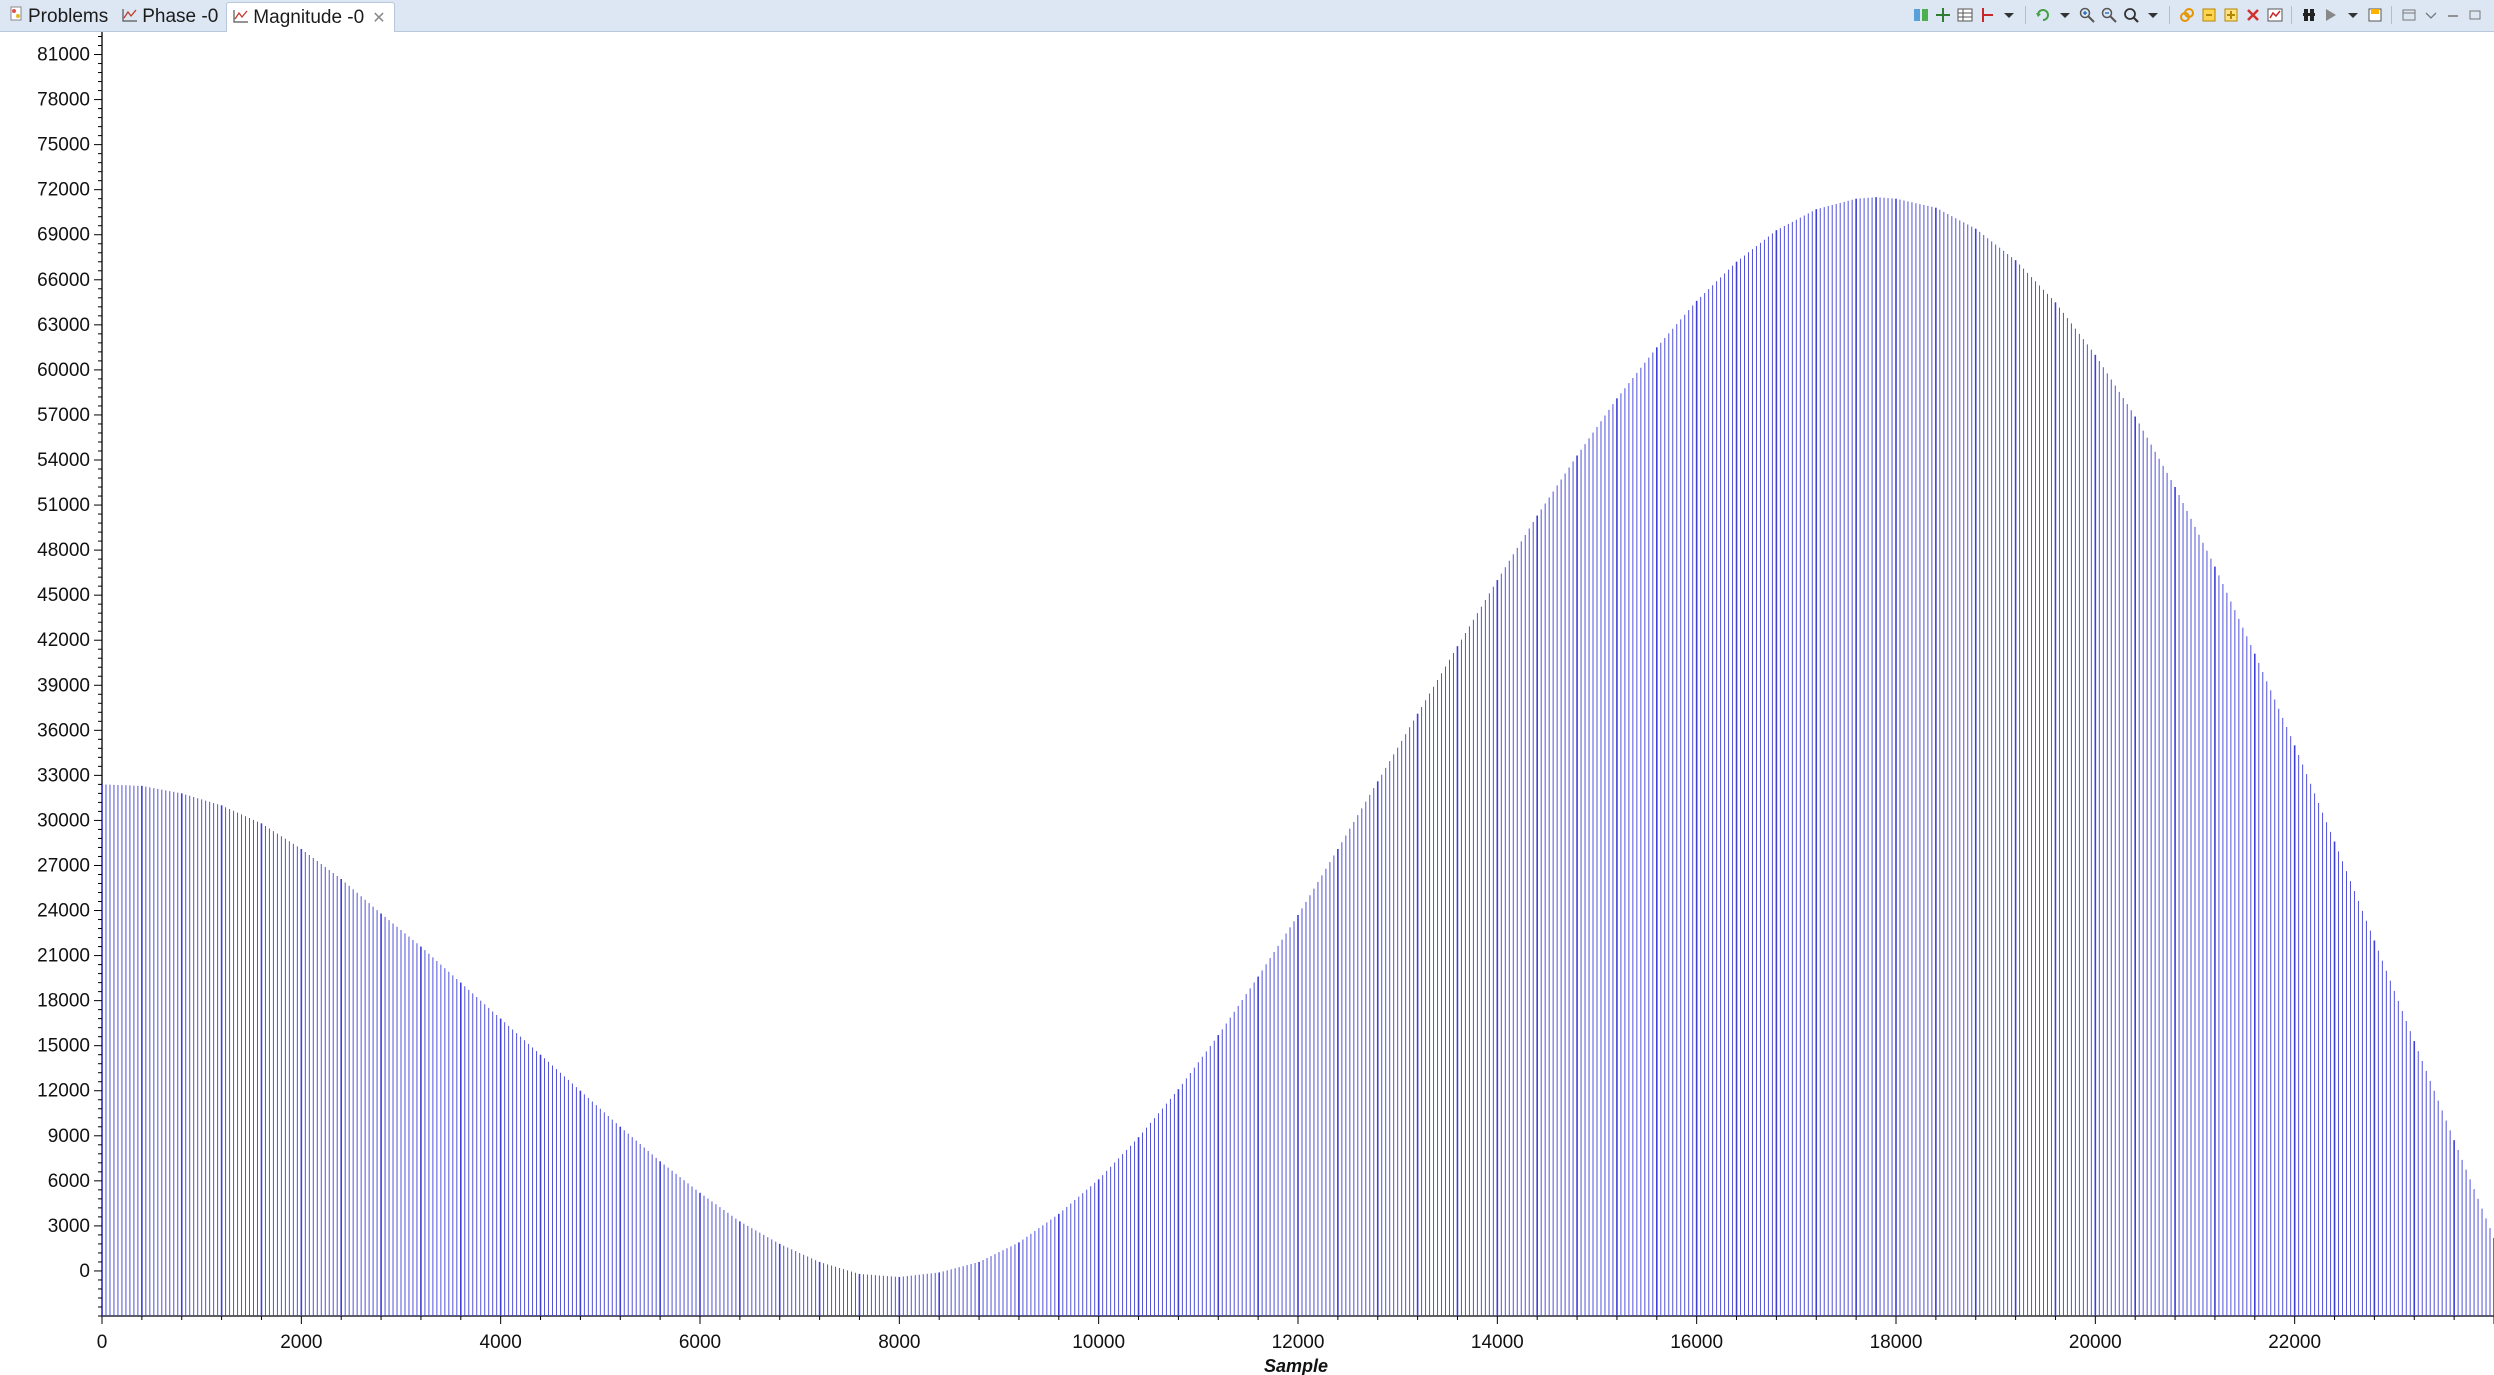  I want to click on y-tick-label: 12000, so click(63, 1091).